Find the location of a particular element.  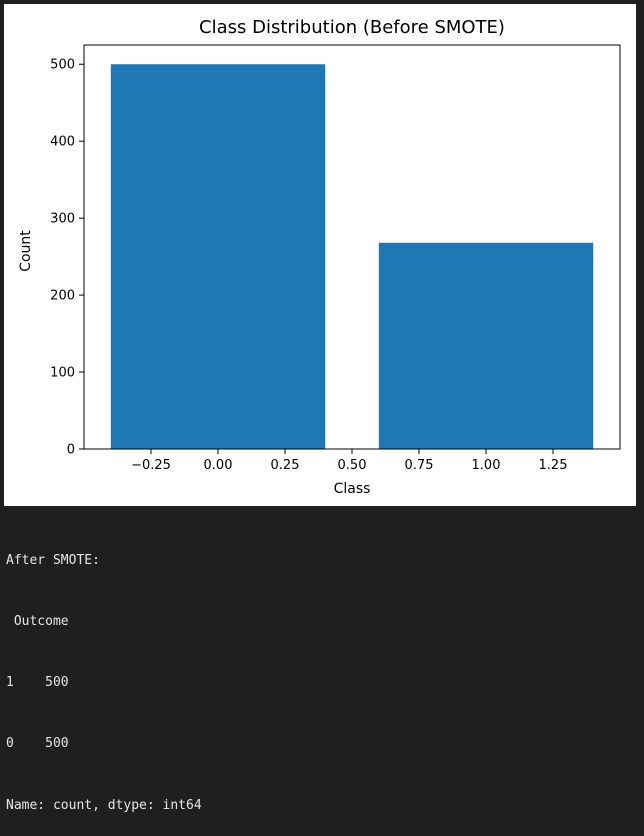

x-tick-label: 1.00 is located at coordinates (486, 465).